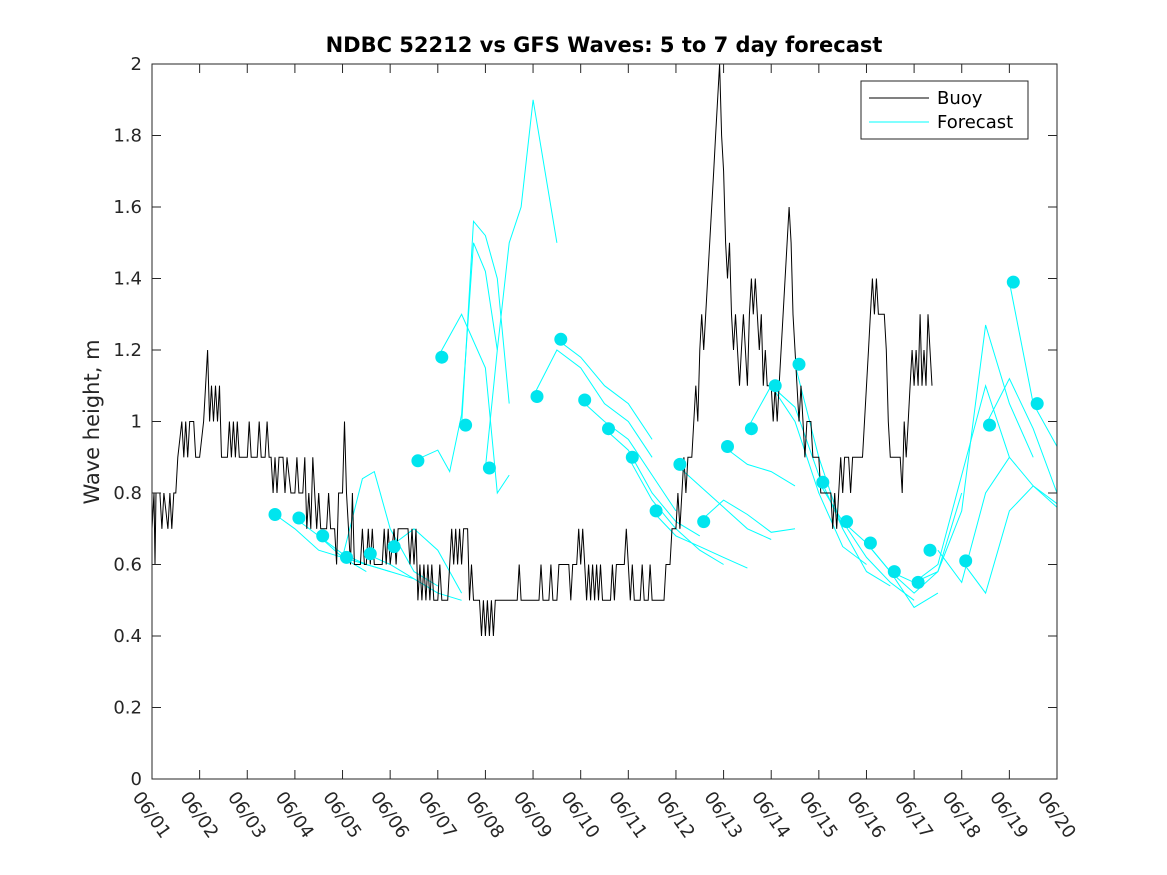  I want to click on y-tick-label: 0.4, so click(127, 636).